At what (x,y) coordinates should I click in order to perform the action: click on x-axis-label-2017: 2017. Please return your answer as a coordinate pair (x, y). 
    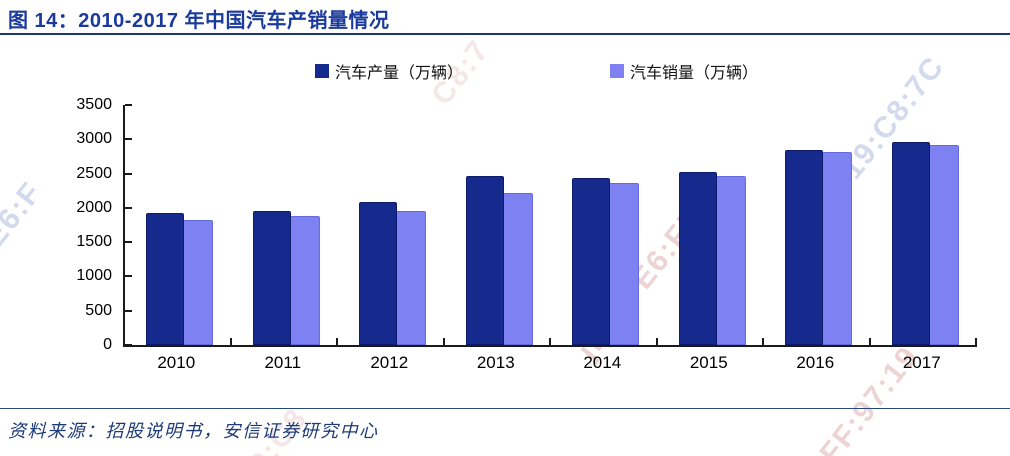
    Looking at the image, I should click on (921, 362).